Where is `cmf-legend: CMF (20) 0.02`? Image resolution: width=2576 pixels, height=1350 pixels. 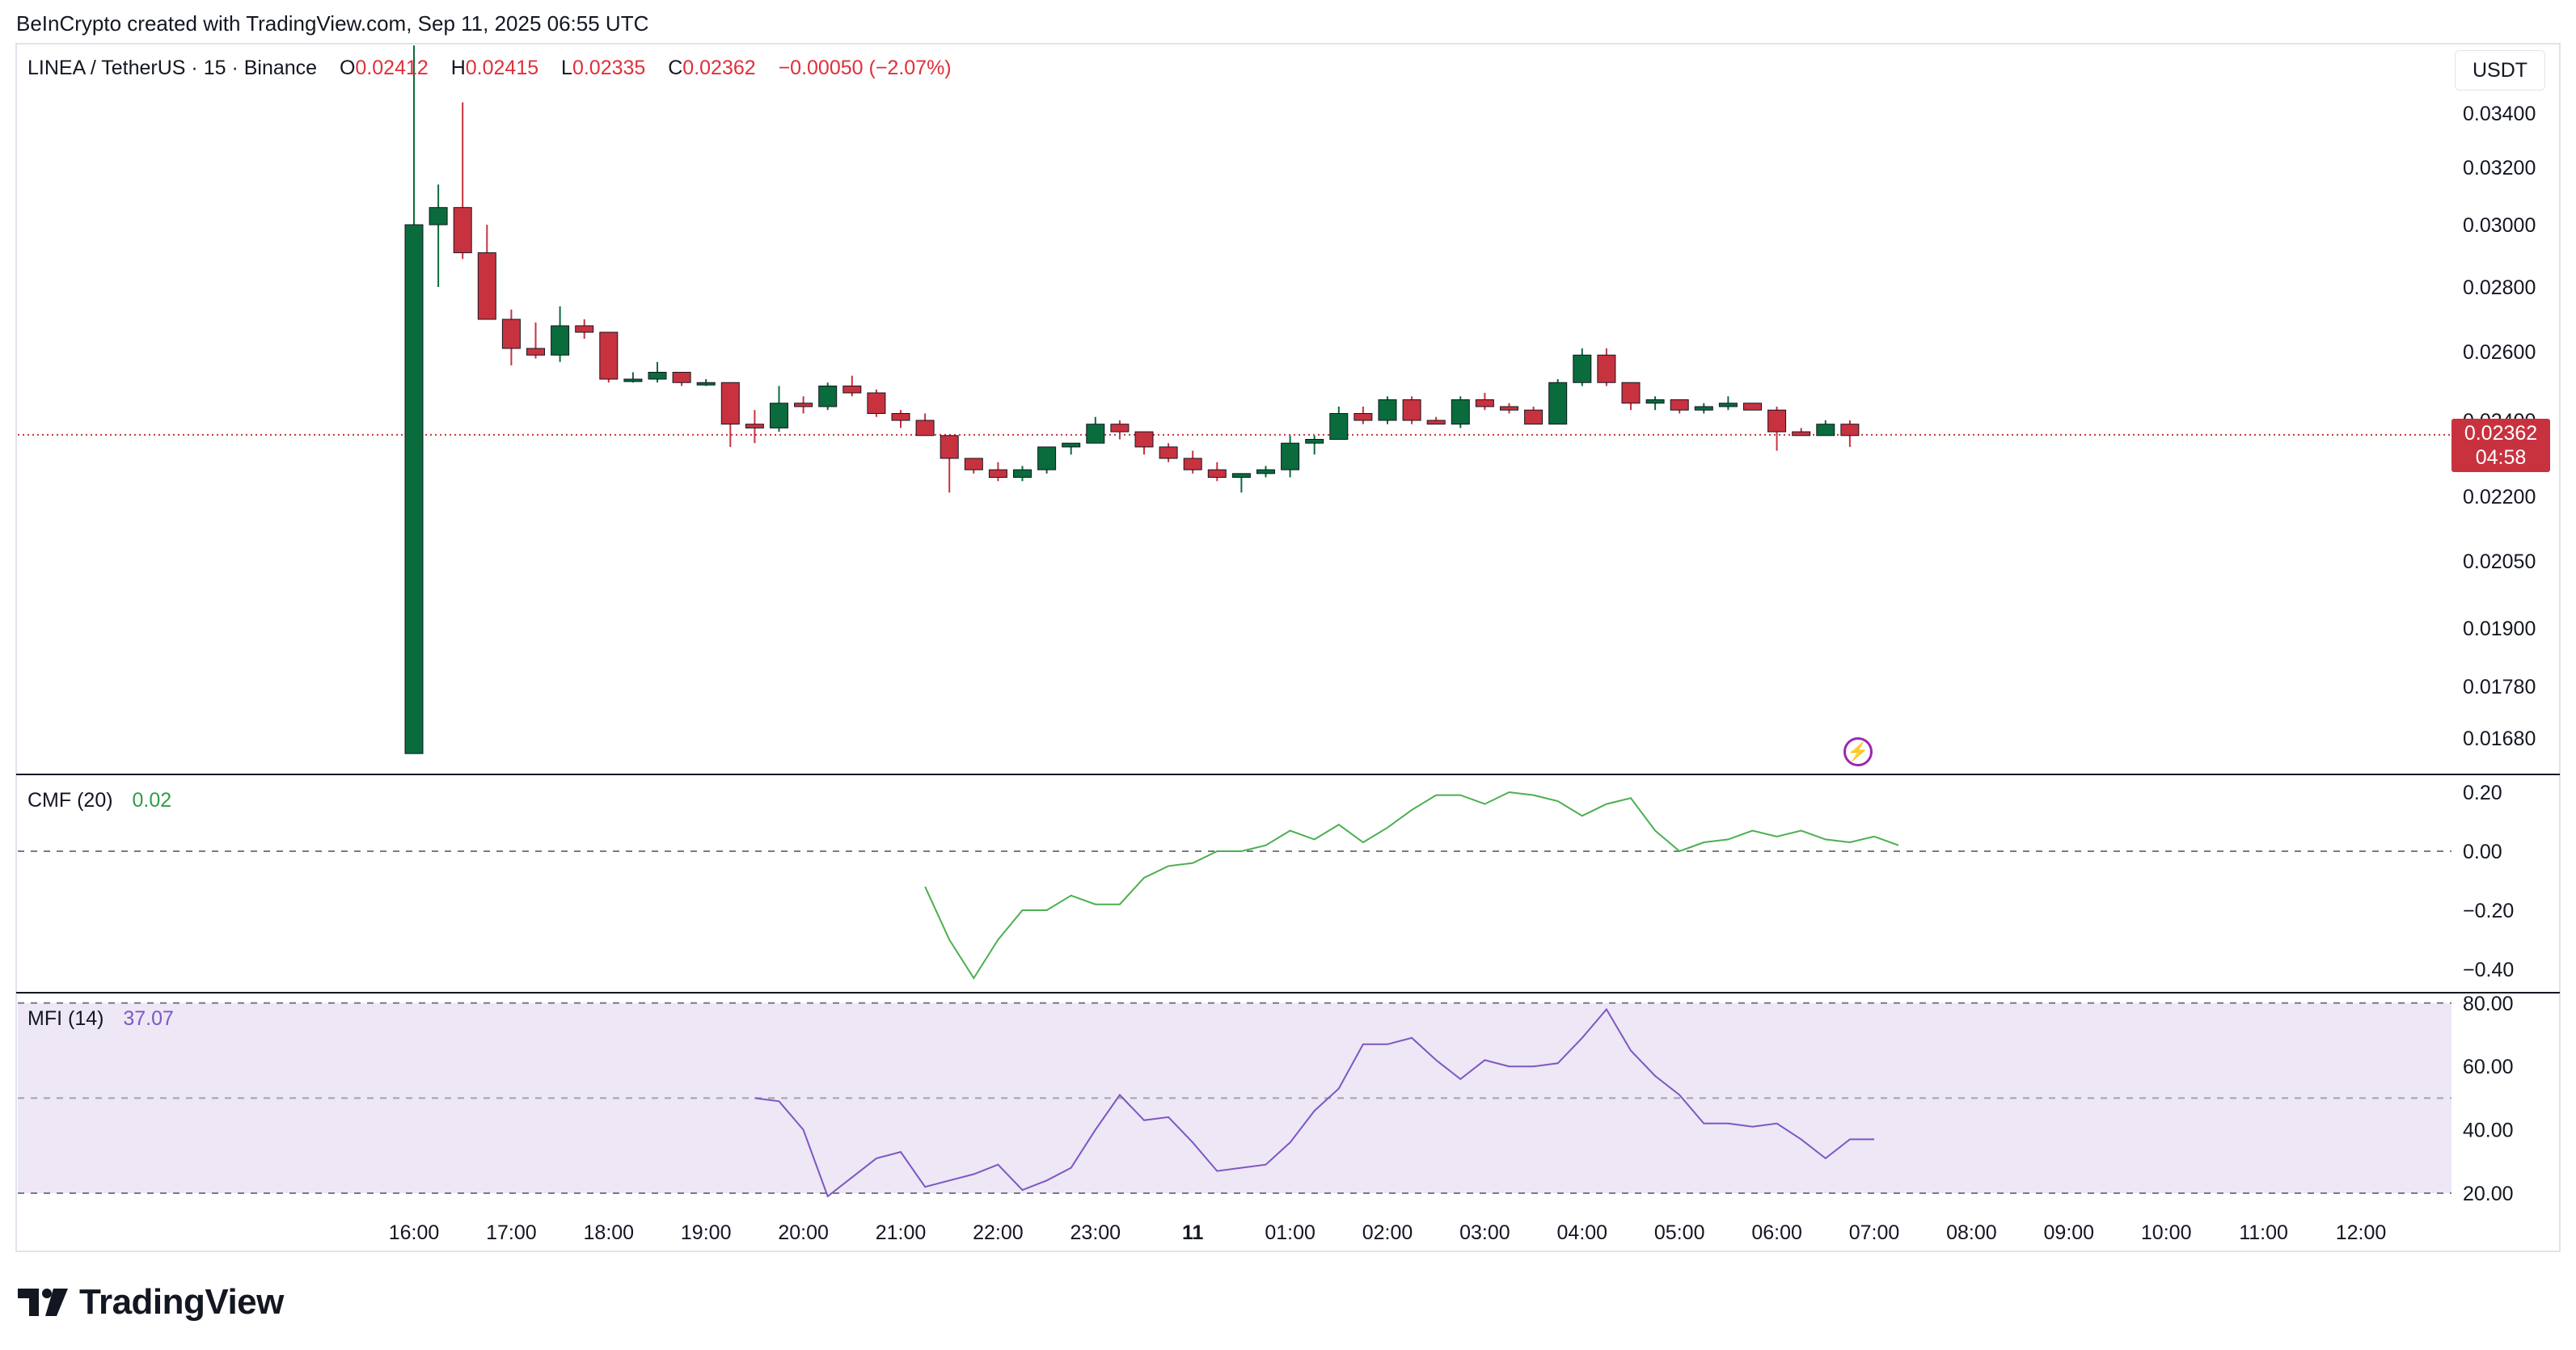 cmf-legend: CMF (20) 0.02 is located at coordinates (99, 800).